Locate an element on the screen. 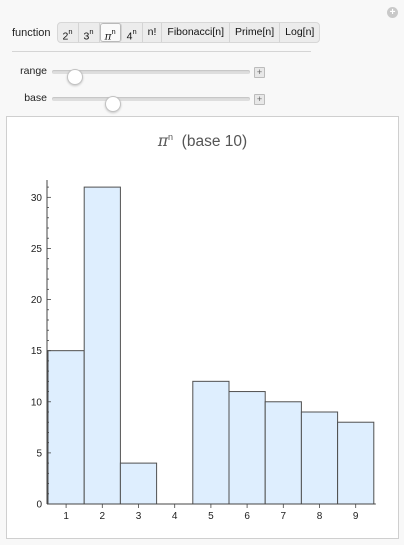 The width and height of the screenshot is (404, 545). base-slider-row: base + is located at coordinates (202, 101).